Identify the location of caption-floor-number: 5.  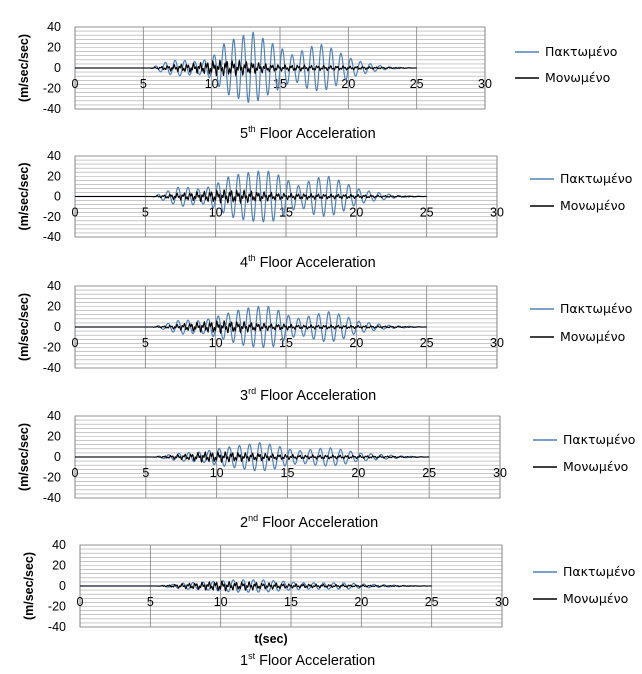
(244, 134).